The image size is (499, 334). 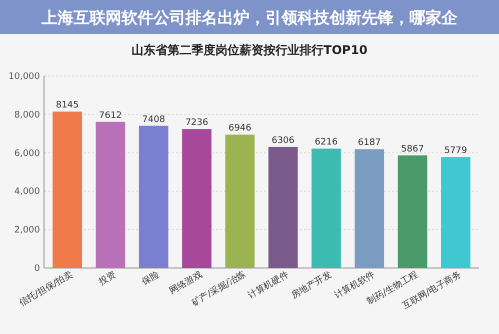 What do you see at coordinates (196, 123) in the screenshot?
I see `data-label: 7236` at bounding box center [196, 123].